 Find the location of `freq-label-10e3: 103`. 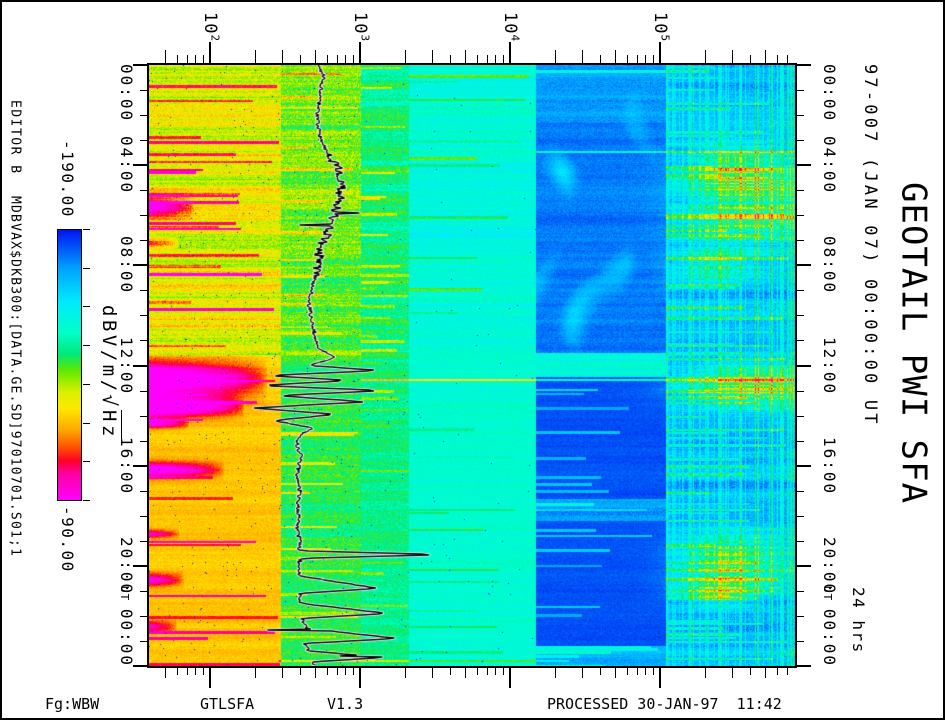

freq-label-10e3: 103 is located at coordinates (360, 27).